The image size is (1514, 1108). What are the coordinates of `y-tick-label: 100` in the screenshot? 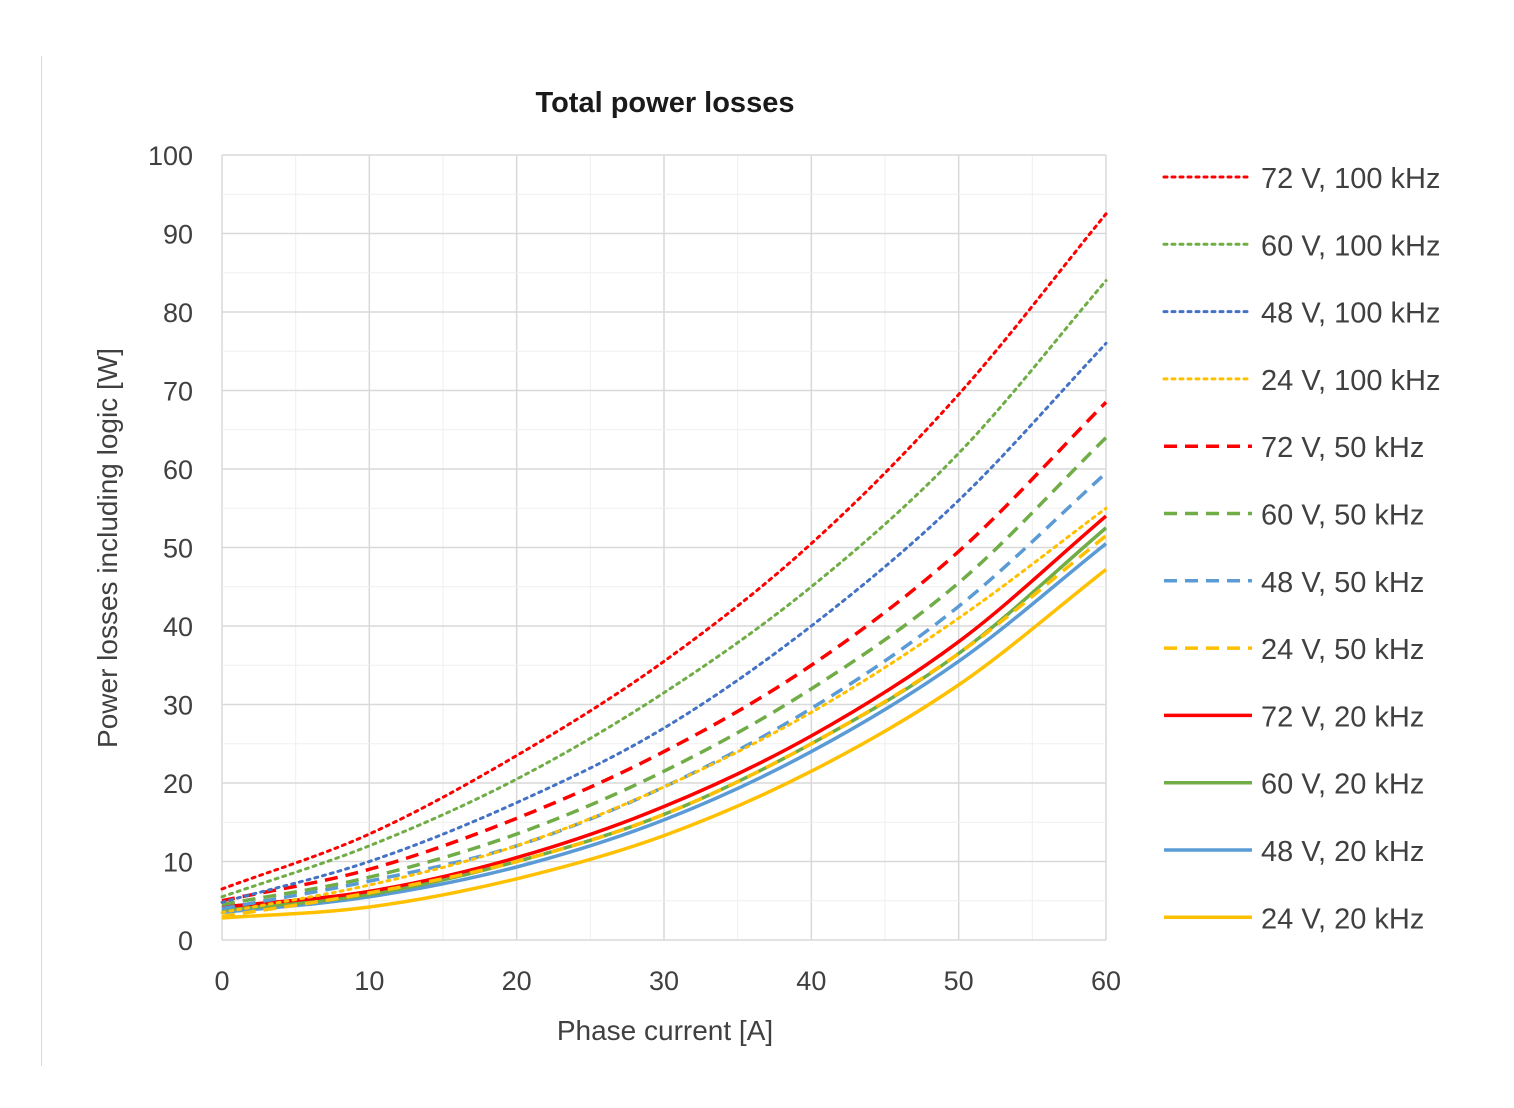 It's located at (170, 156).